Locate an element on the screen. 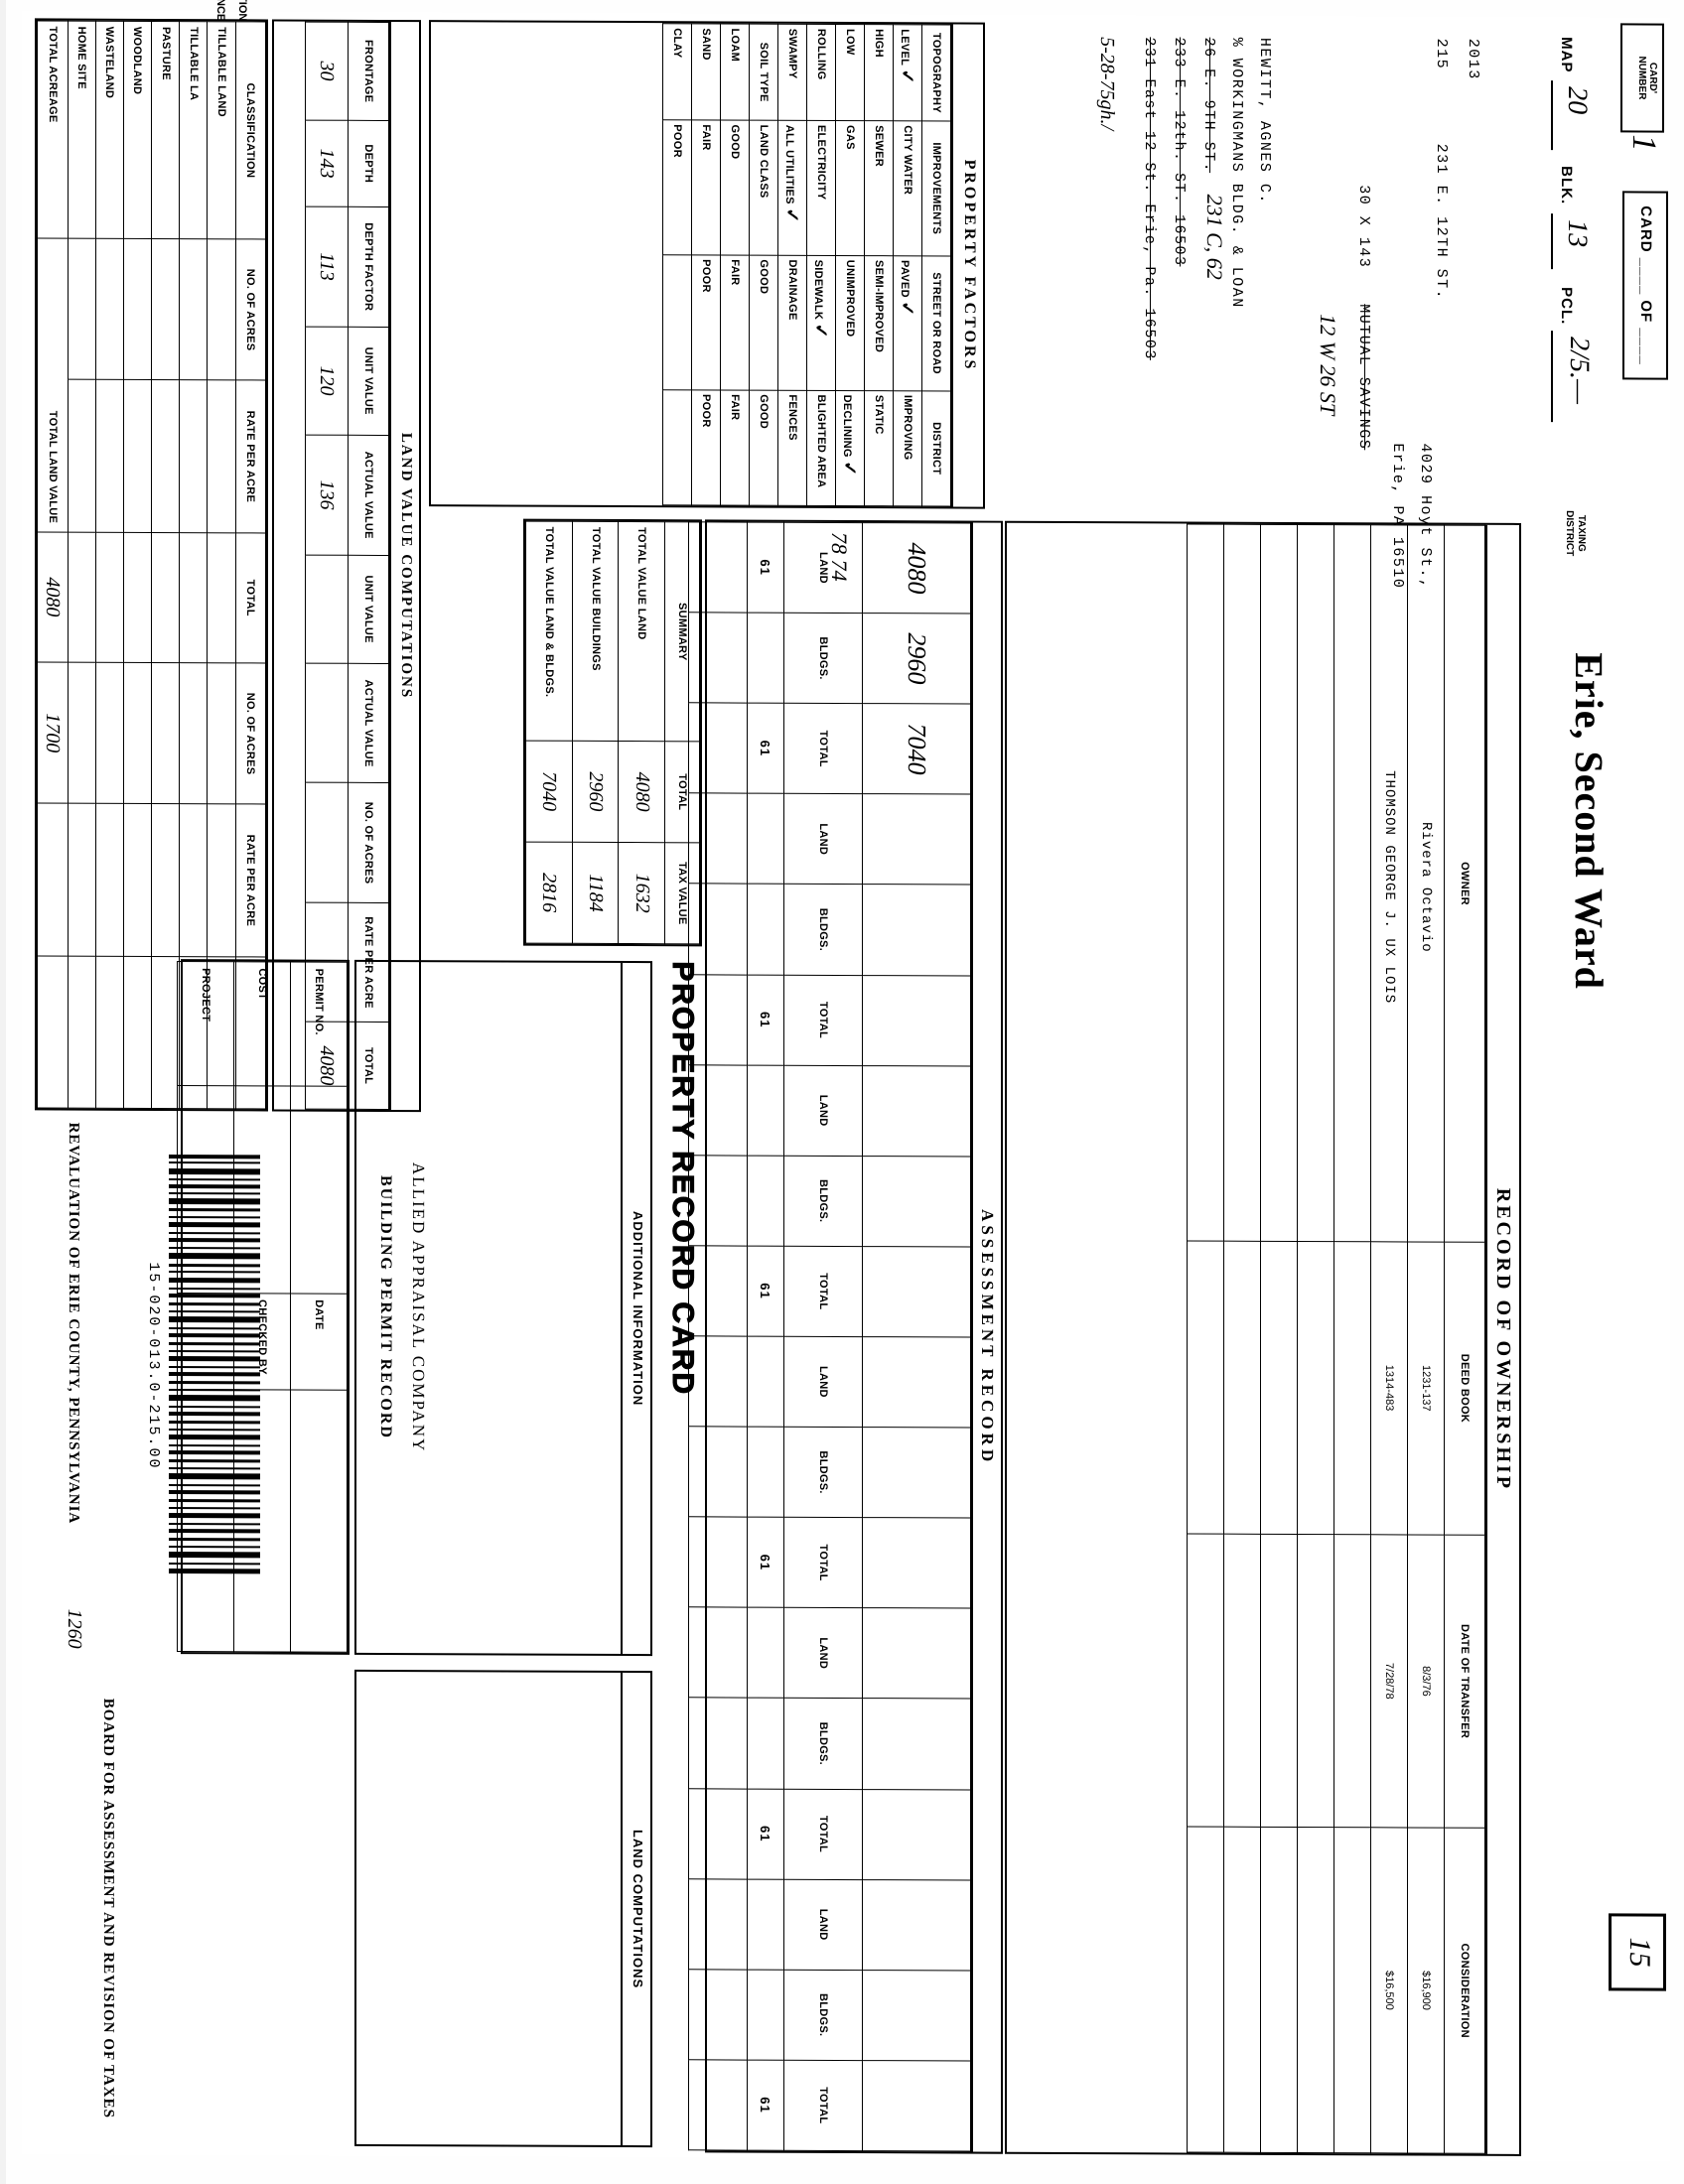 Image resolution: width=1684 pixels, height=2184 pixels. pf-col-topography: TOPOGRAPHY is located at coordinates (936, 72).